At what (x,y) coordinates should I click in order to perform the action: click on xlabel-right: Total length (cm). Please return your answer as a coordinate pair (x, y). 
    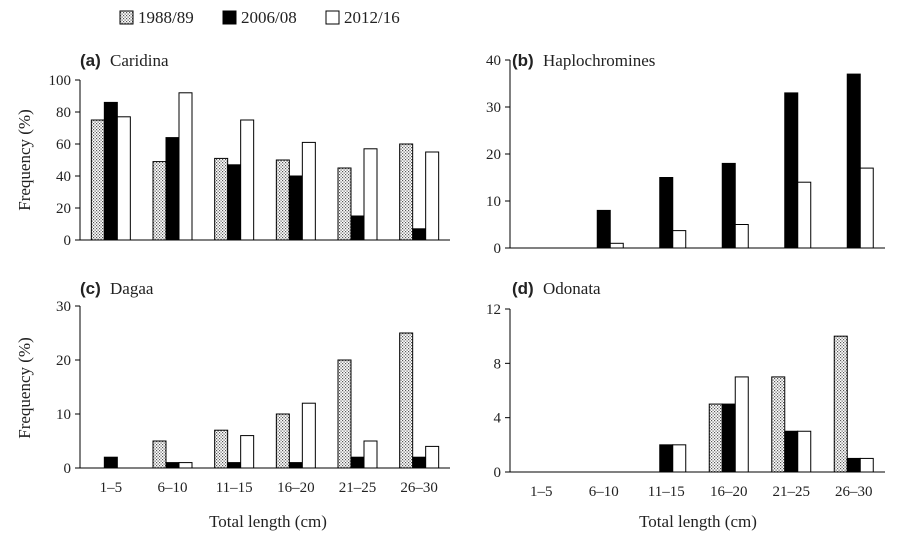
    Looking at the image, I should click on (698, 521).